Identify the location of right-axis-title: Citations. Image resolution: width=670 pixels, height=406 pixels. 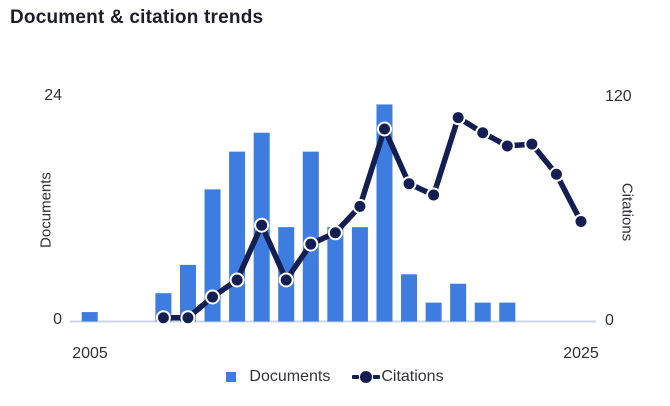
(627, 212).